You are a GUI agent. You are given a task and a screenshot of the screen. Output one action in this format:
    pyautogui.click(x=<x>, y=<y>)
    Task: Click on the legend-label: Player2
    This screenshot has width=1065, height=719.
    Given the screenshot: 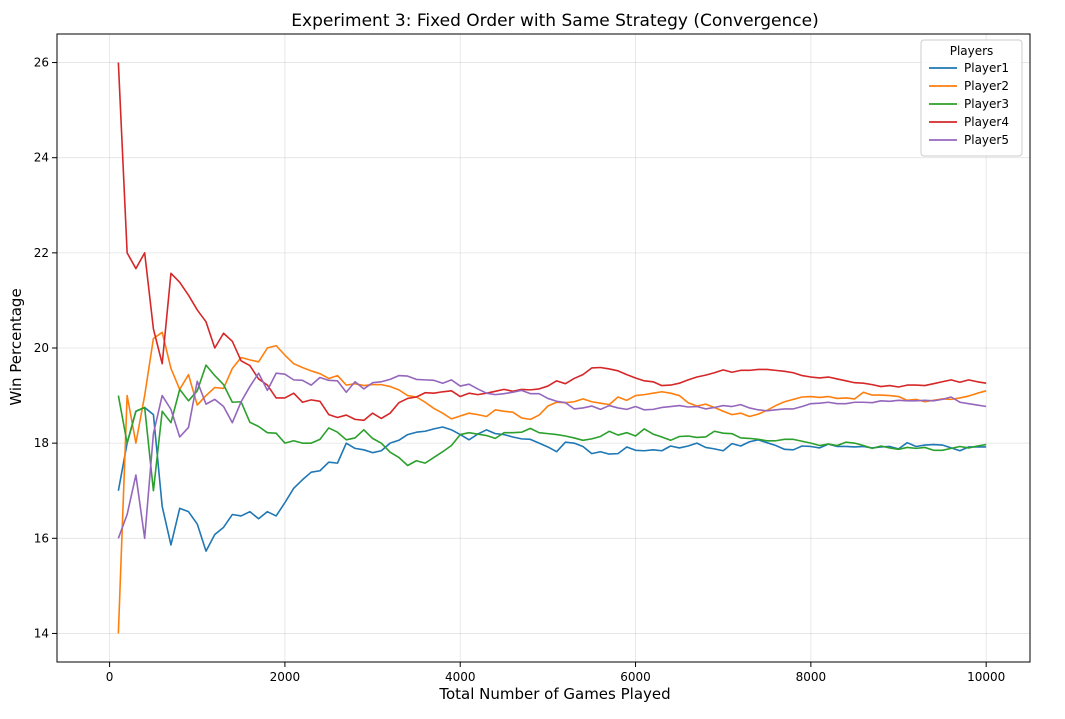 What is the action you would take?
    pyautogui.click(x=986, y=86)
    